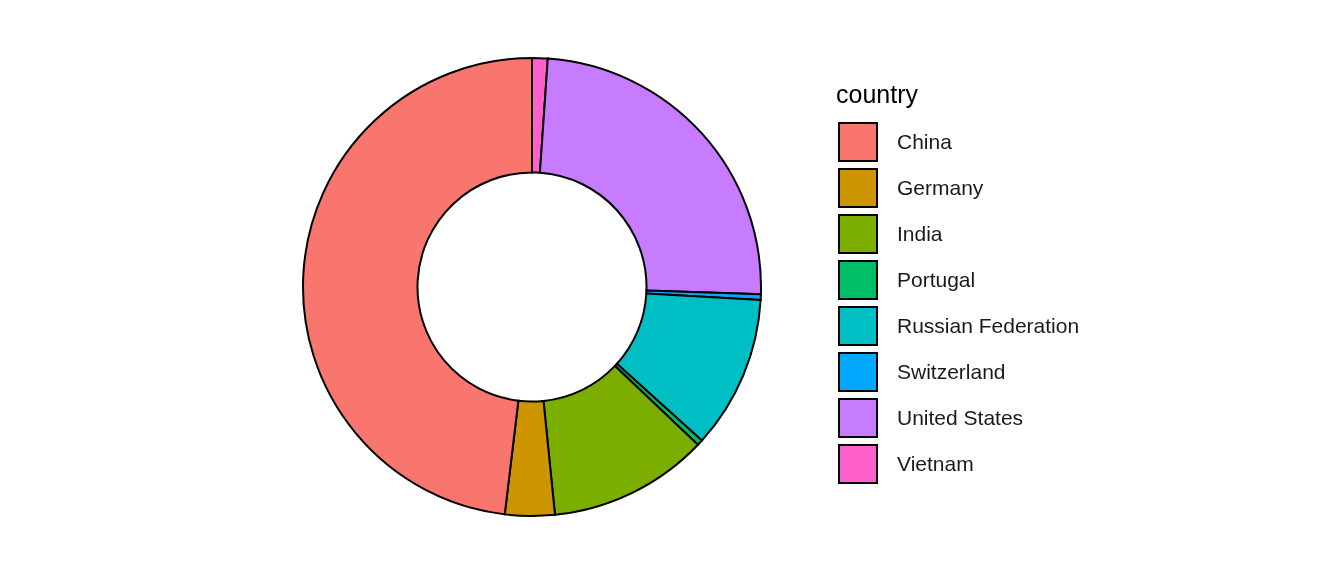 The height and width of the screenshot is (576, 1344). Describe the element at coordinates (960, 418) in the screenshot. I see `legend-label: United States` at that location.